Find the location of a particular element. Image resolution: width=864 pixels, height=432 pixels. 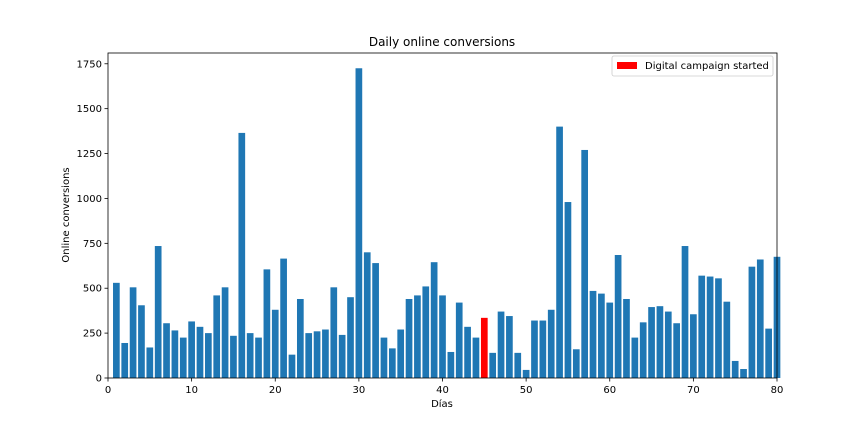

legend-box is located at coordinates (692, 66).